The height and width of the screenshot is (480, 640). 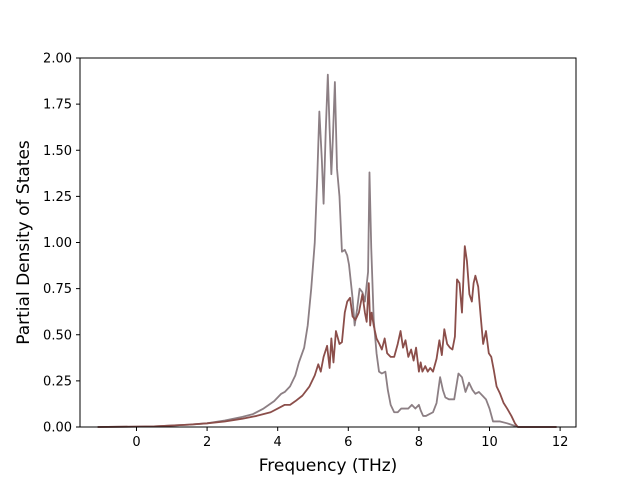 I want to click on y-tick-label: 0.50, so click(x=57, y=335).